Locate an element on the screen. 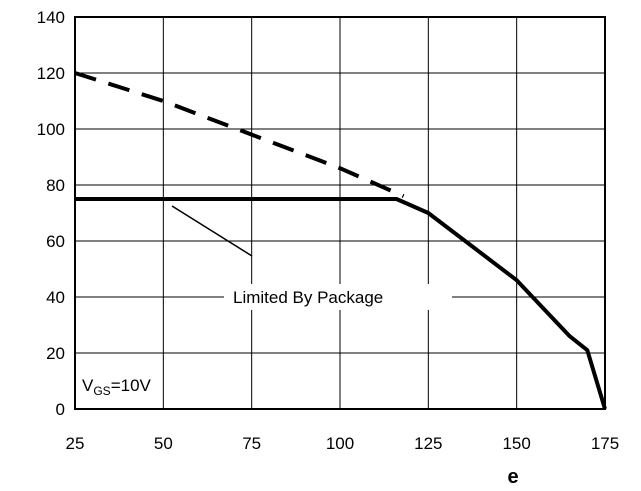  x-tick-label: 75 is located at coordinates (251, 443).